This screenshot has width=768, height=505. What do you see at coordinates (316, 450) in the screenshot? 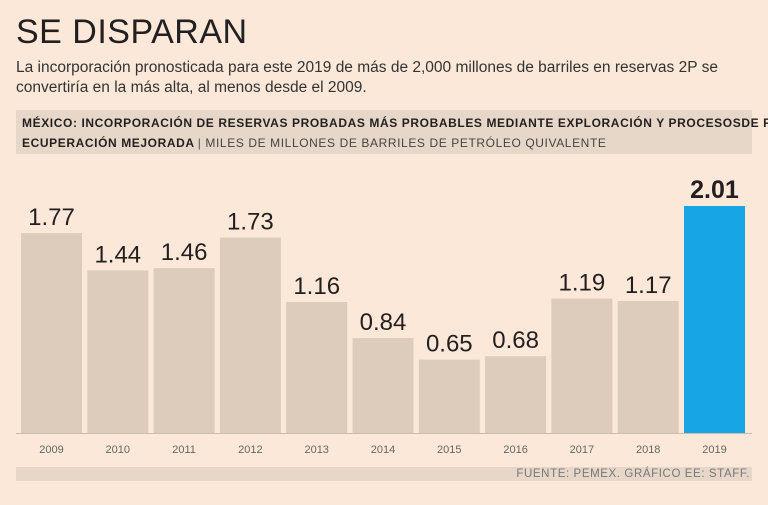
I see `x-tick-2013: 2013` at bounding box center [316, 450].